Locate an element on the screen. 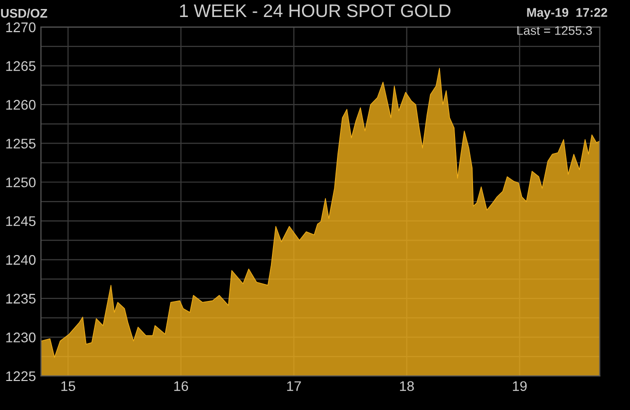 The image size is (630, 410). y-tick-label: 1260 is located at coordinates (21, 105).